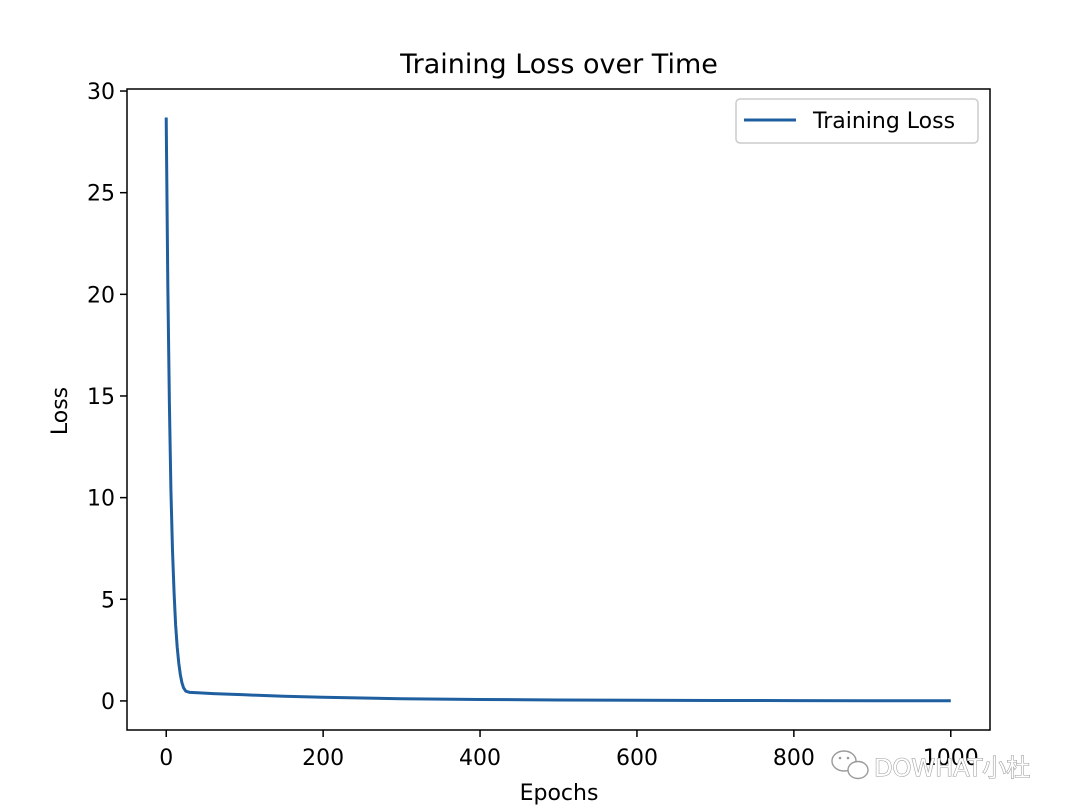 The width and height of the screenshot is (1080, 812). What do you see at coordinates (101, 499) in the screenshot?
I see `y-tick-label: 10` at bounding box center [101, 499].